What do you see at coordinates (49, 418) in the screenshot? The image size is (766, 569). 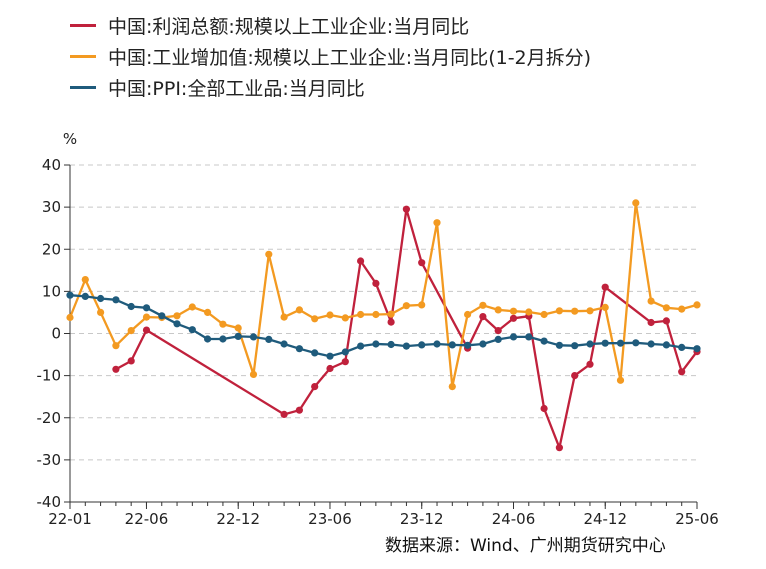 I see `y-tick-label: -20` at bounding box center [49, 418].